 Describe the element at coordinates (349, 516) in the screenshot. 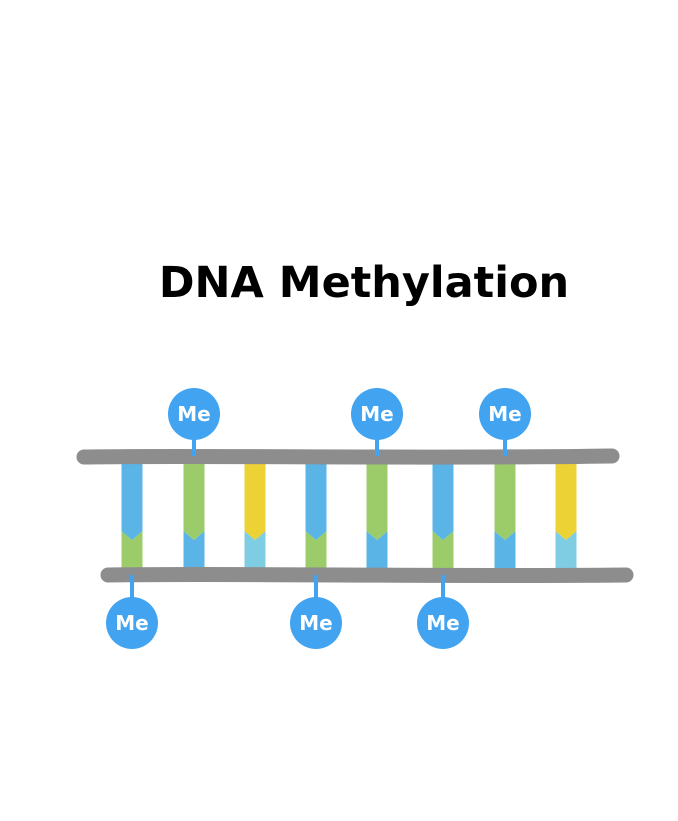

I see `base-pairs` at that location.